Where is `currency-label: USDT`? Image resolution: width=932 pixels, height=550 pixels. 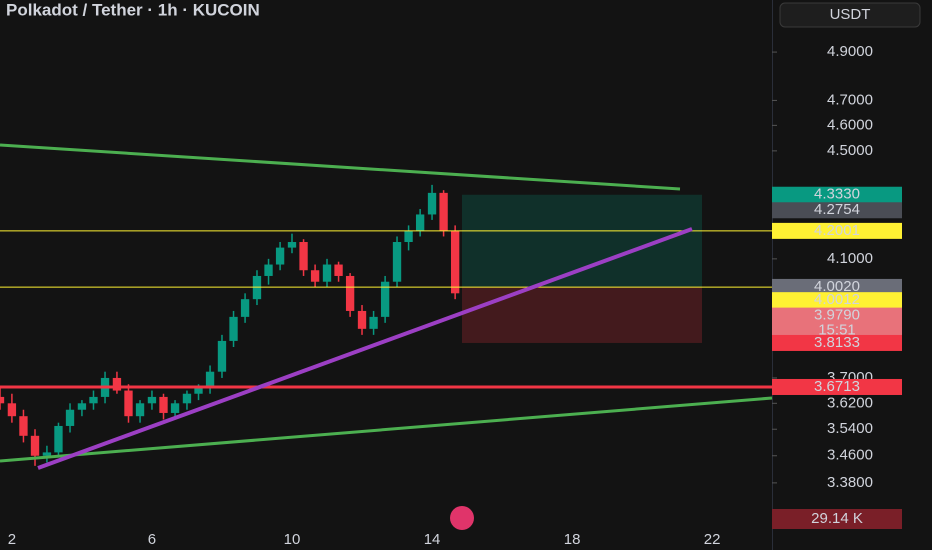
currency-label: USDT is located at coordinates (850, 14).